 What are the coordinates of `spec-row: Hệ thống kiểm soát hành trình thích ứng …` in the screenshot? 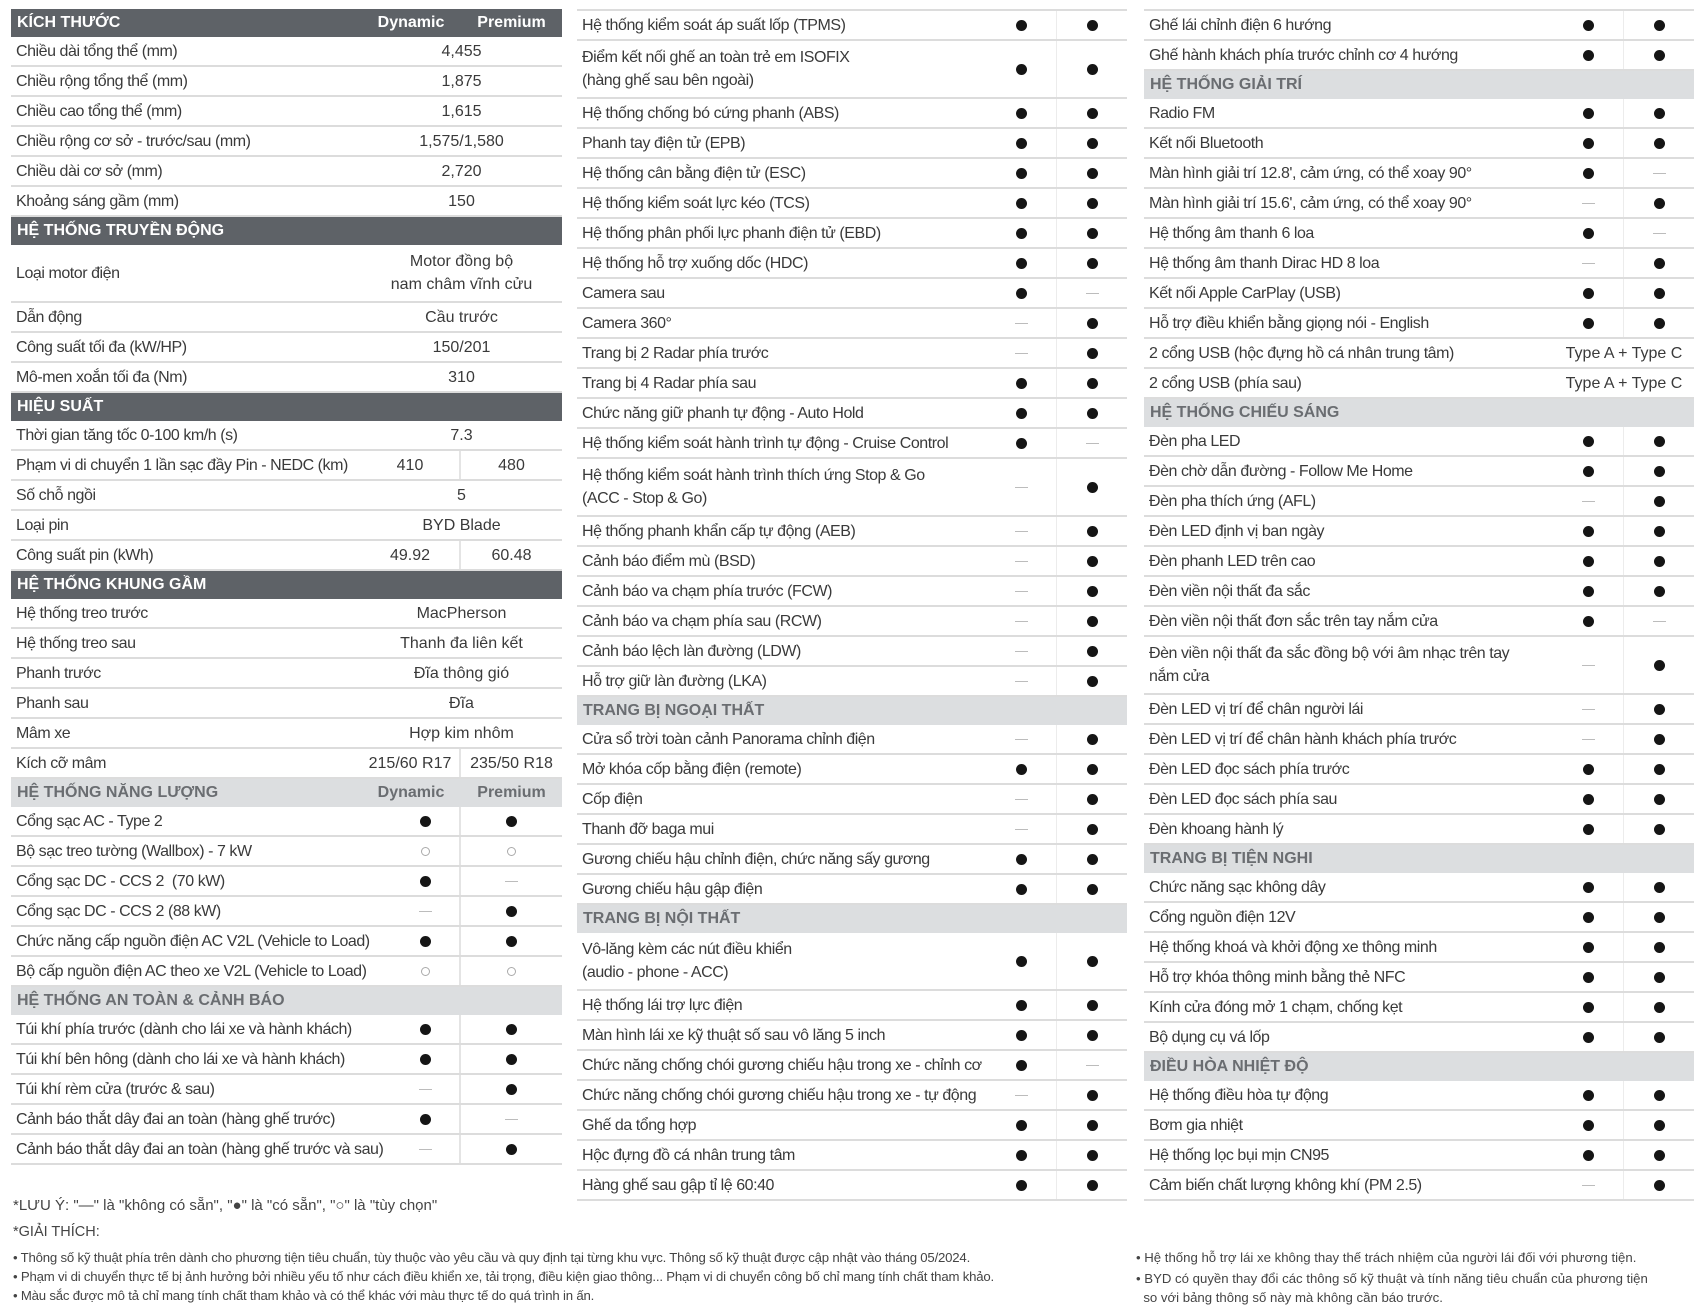 It's located at (852, 488).